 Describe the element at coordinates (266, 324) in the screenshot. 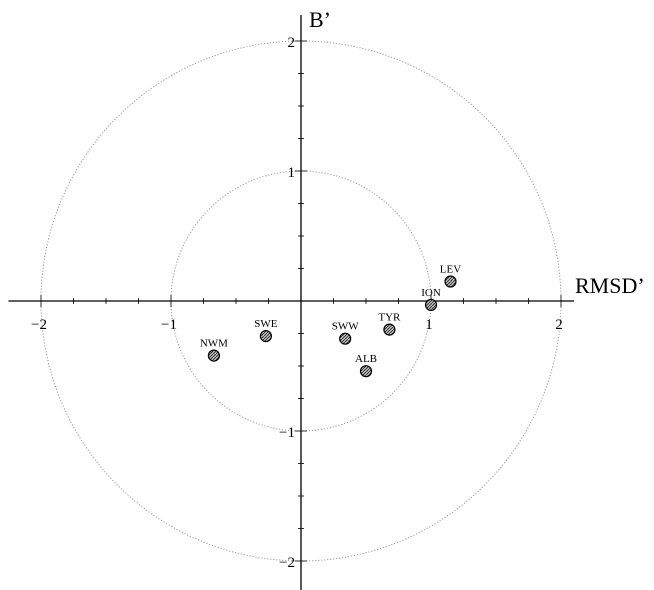

I see `point-label: SWE` at that location.